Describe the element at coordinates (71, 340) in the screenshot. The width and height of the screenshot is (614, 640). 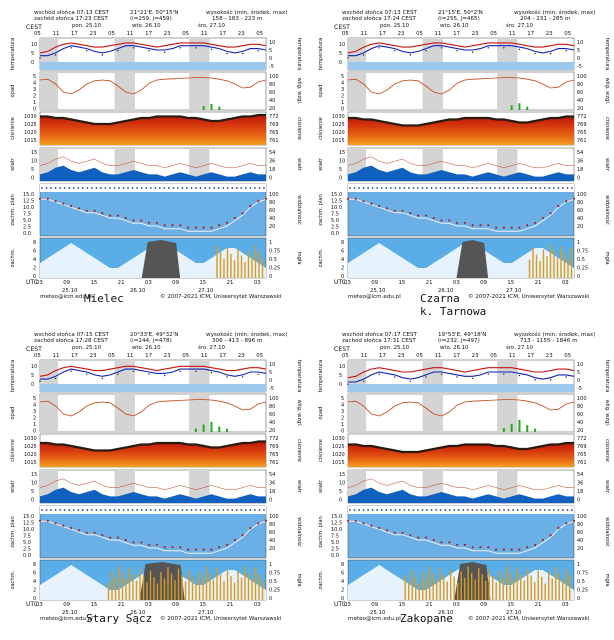
I see `sunset-text: zachód słońca 17:28 CEST` at that location.